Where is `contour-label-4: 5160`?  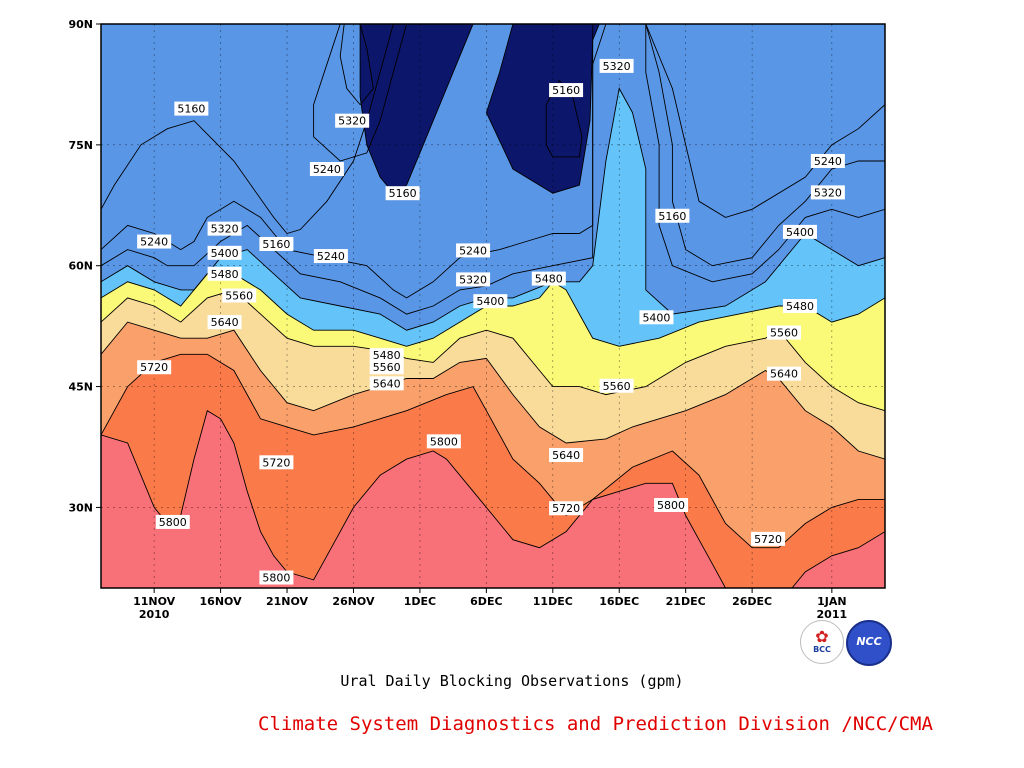 contour-label-4: 5160 is located at coordinates (672, 215).